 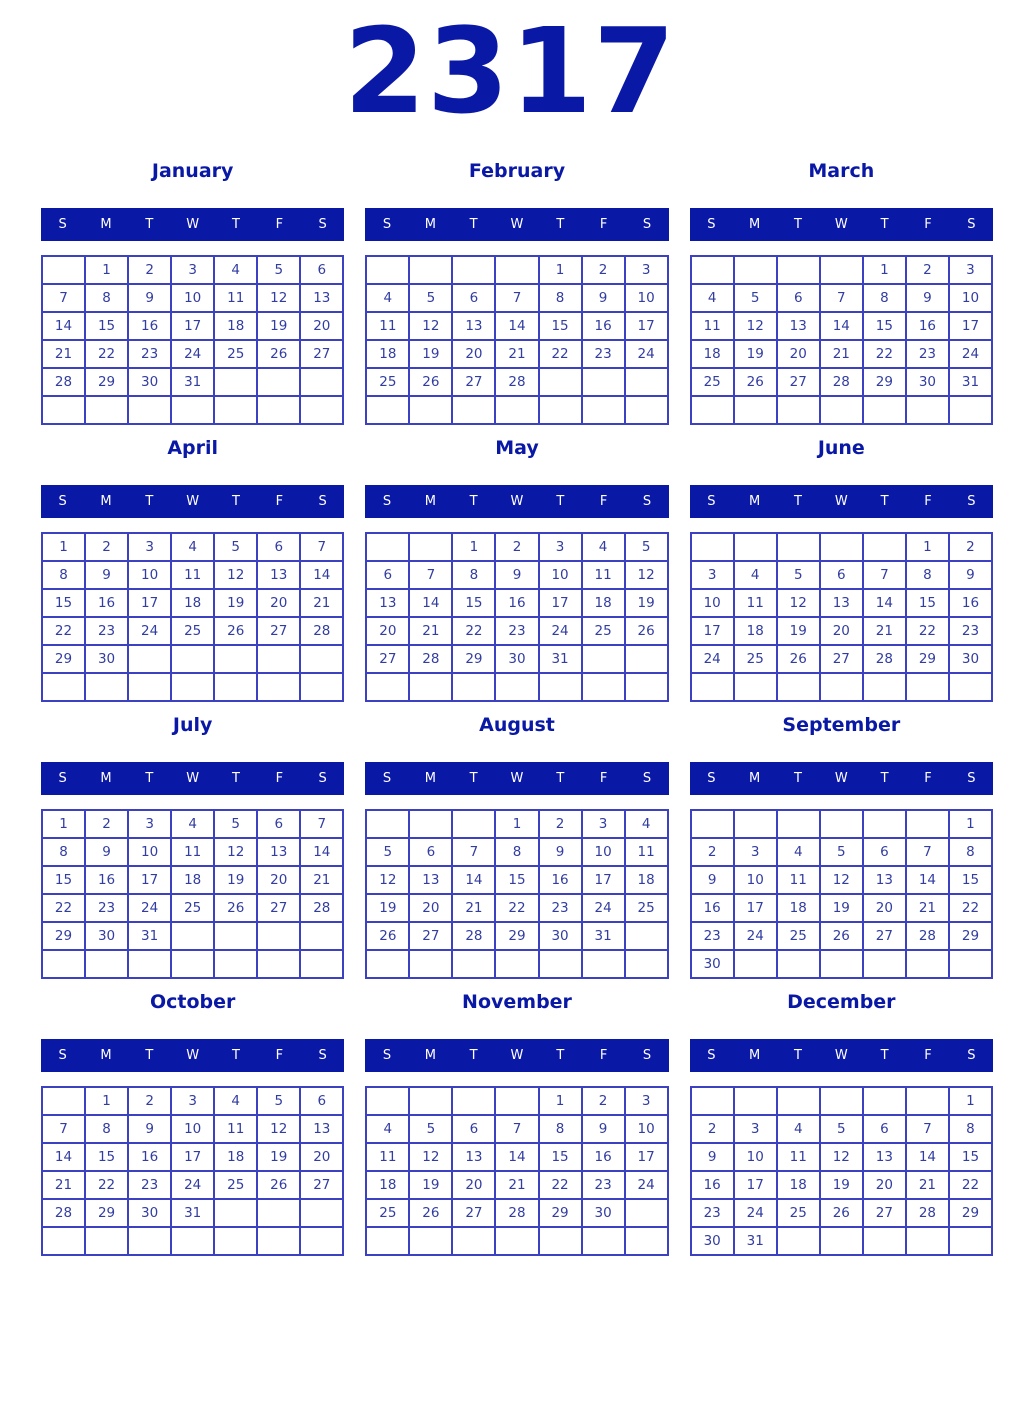 I want to click on date-cell: 20, so click(x=475, y=1186).